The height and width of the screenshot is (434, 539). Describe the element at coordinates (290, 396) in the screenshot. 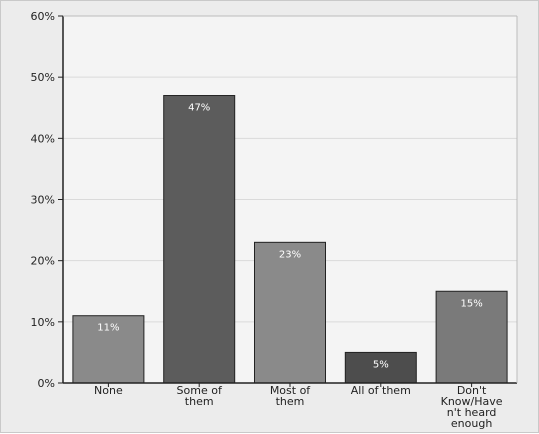

I see `x-tick-label-2: Most of them` at that location.